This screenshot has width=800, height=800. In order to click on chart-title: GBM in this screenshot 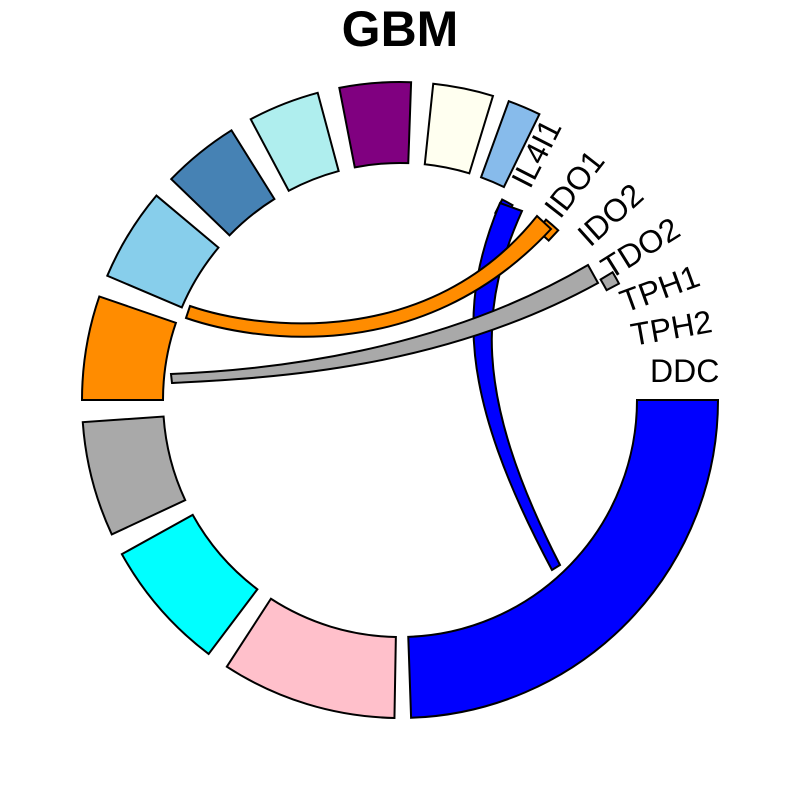, I will do `click(400, 29)`.